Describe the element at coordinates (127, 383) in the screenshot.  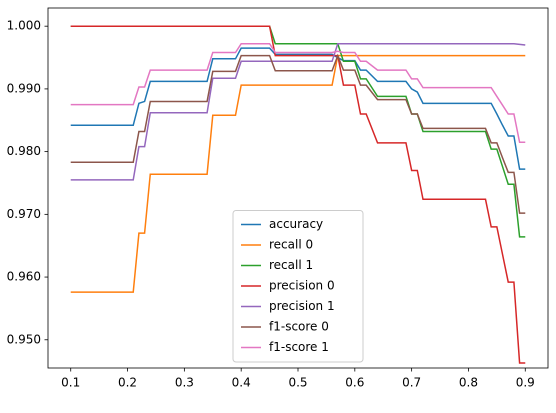
I see `x-tick-label: 0.2` at that location.